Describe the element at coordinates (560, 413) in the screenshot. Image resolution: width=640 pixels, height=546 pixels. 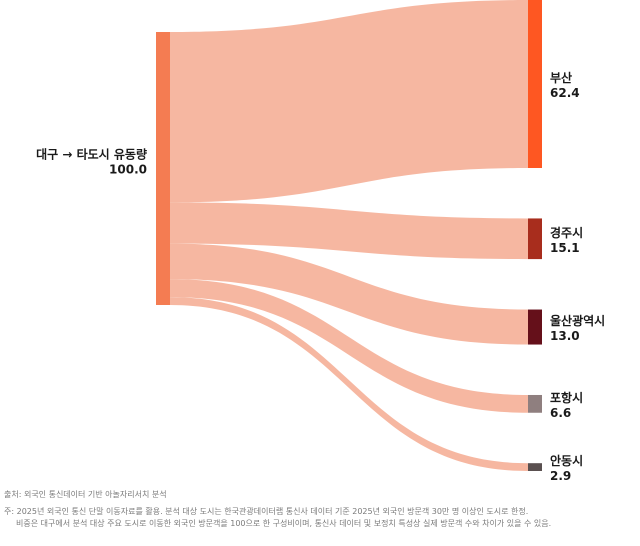
I see `target-4-value: 6.6` at that location.